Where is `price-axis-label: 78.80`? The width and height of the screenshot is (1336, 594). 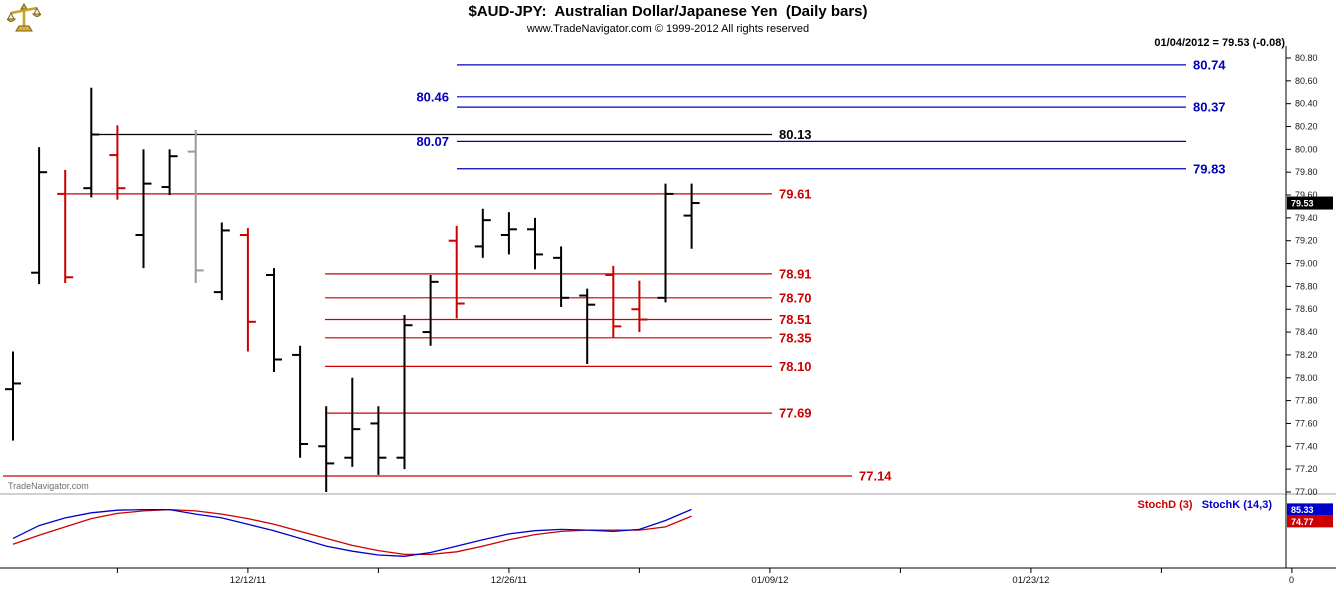 price-axis-label: 78.80 is located at coordinates (1306, 286).